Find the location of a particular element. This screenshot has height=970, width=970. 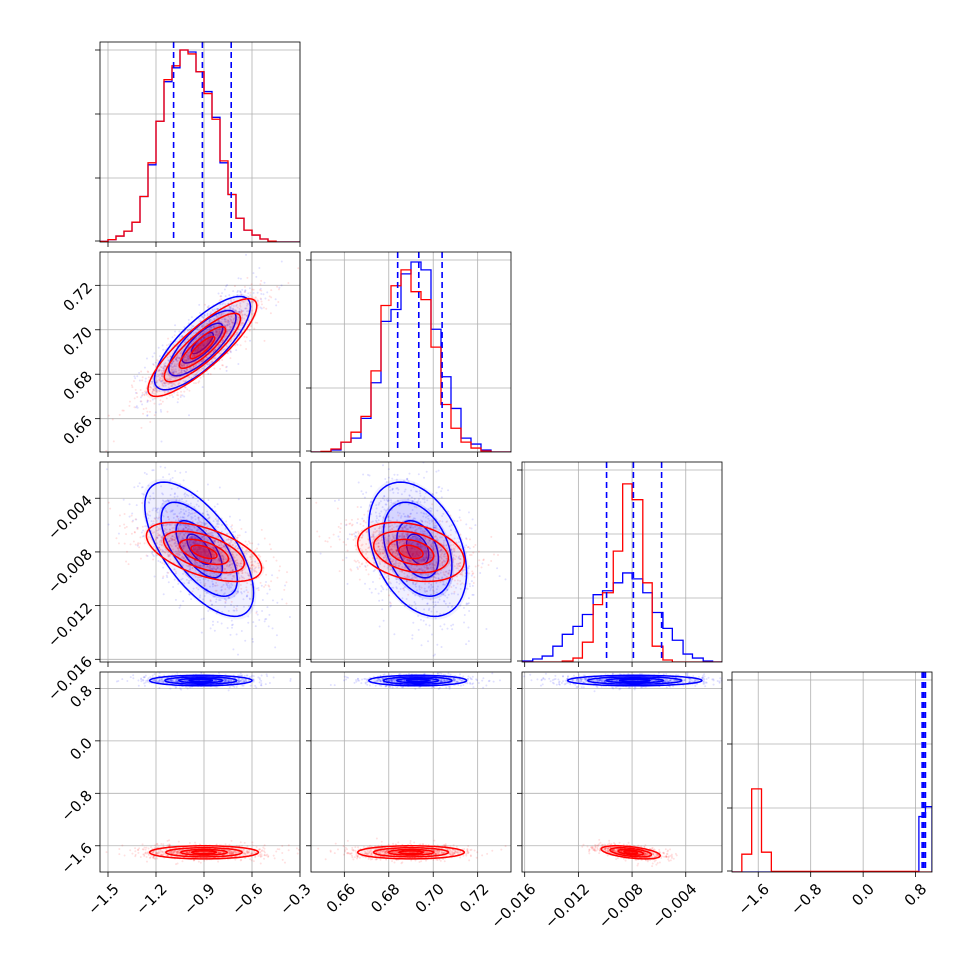

x-tick-label: −1.6 is located at coordinates (753, 899).